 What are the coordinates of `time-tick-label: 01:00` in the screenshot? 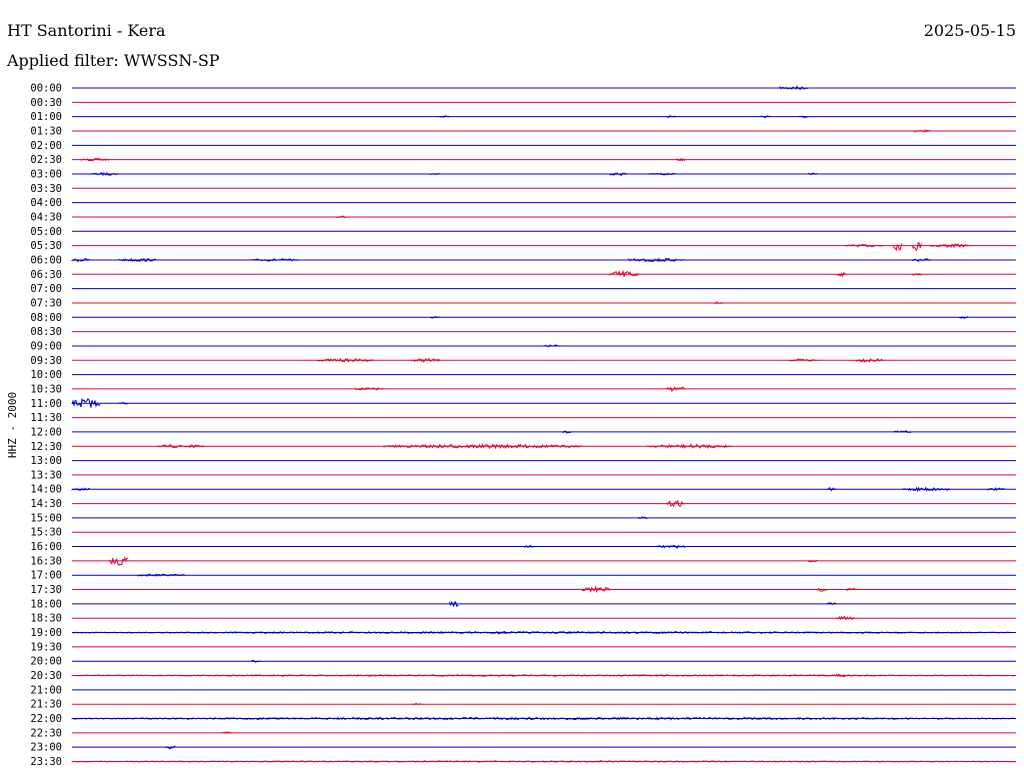 It's located at (46, 117).